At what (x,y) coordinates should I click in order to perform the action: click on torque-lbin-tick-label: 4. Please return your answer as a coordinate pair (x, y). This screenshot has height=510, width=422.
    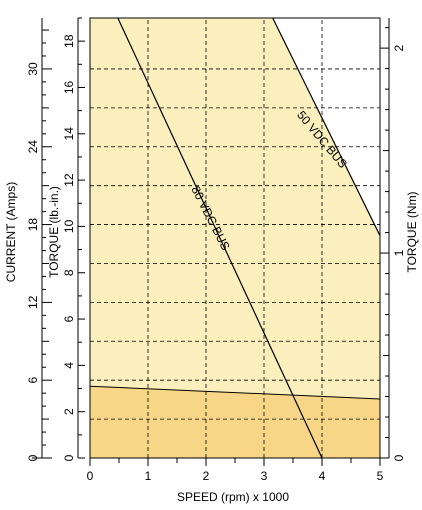
    Looking at the image, I should click on (69, 365).